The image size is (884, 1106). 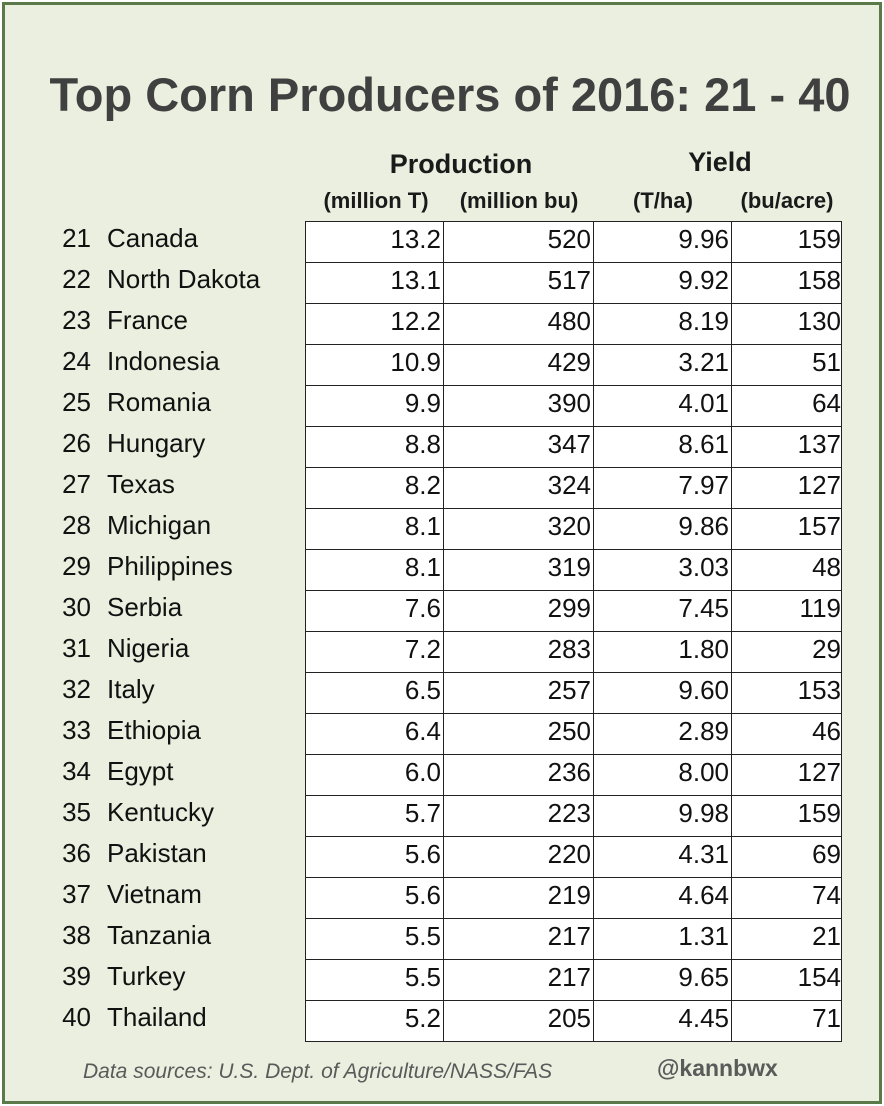 I want to click on table-cell-prod-bu: 223, so click(x=569, y=813).